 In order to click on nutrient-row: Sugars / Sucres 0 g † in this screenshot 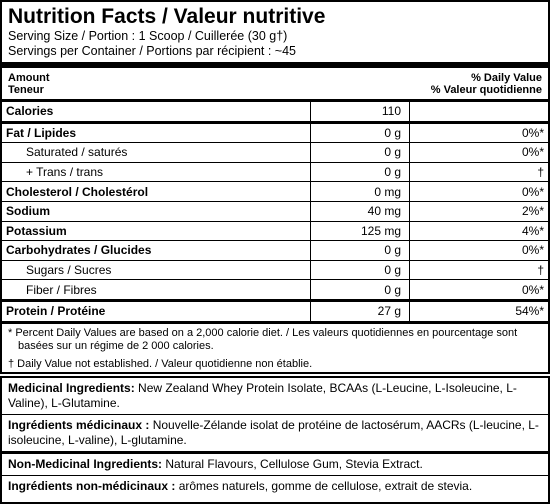, I will do `click(275, 269)`.